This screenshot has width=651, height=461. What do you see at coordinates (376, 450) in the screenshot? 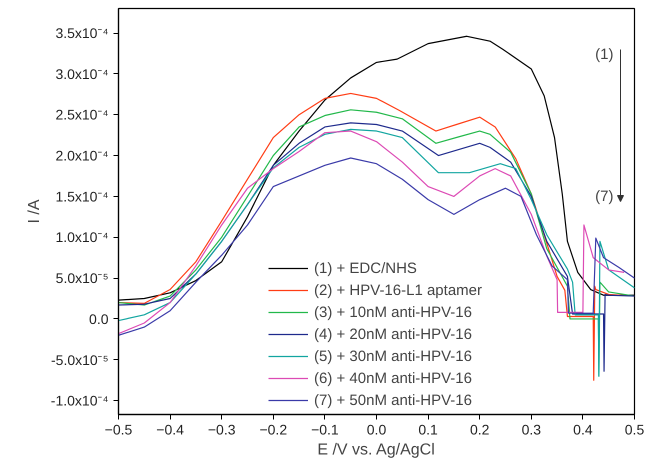
I see `x-axis-title: E /V vs. Ag/AgCl` at bounding box center [376, 450].